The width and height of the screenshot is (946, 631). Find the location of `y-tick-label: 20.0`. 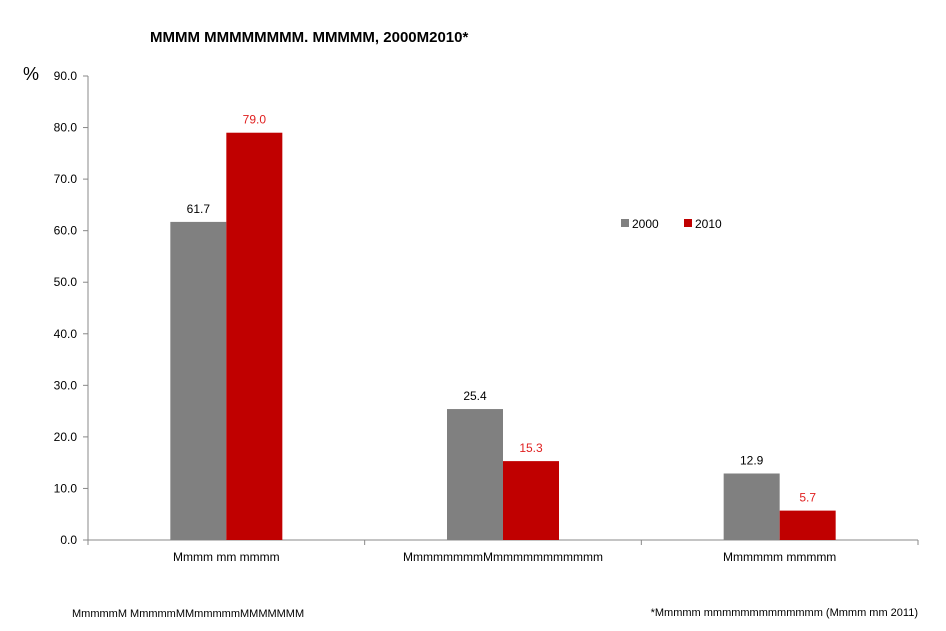

y-tick-label: 20.0 is located at coordinates (66, 437).